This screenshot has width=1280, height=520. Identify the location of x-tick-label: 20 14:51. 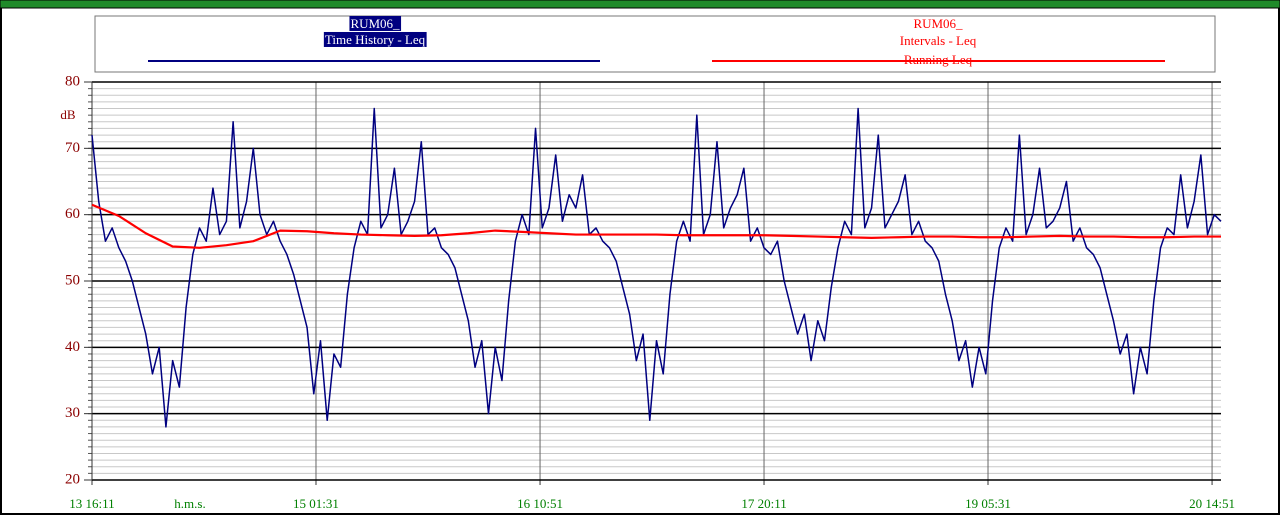
(1212, 503).